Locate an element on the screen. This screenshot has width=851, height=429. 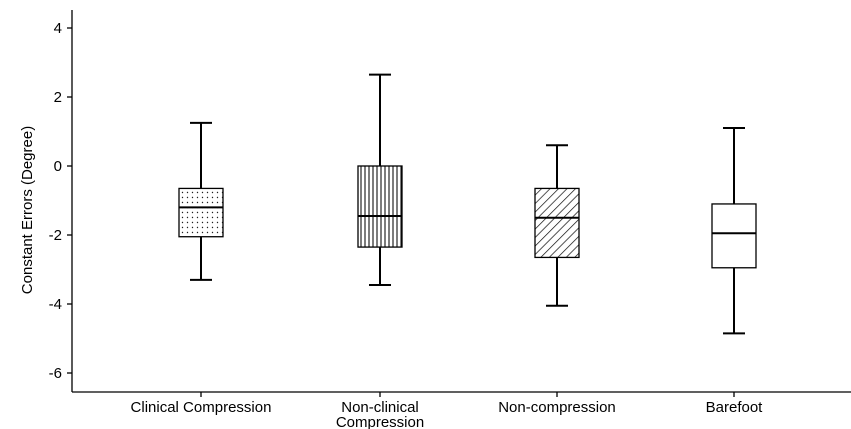
category-label: Clinical Compression is located at coordinates (201, 407).